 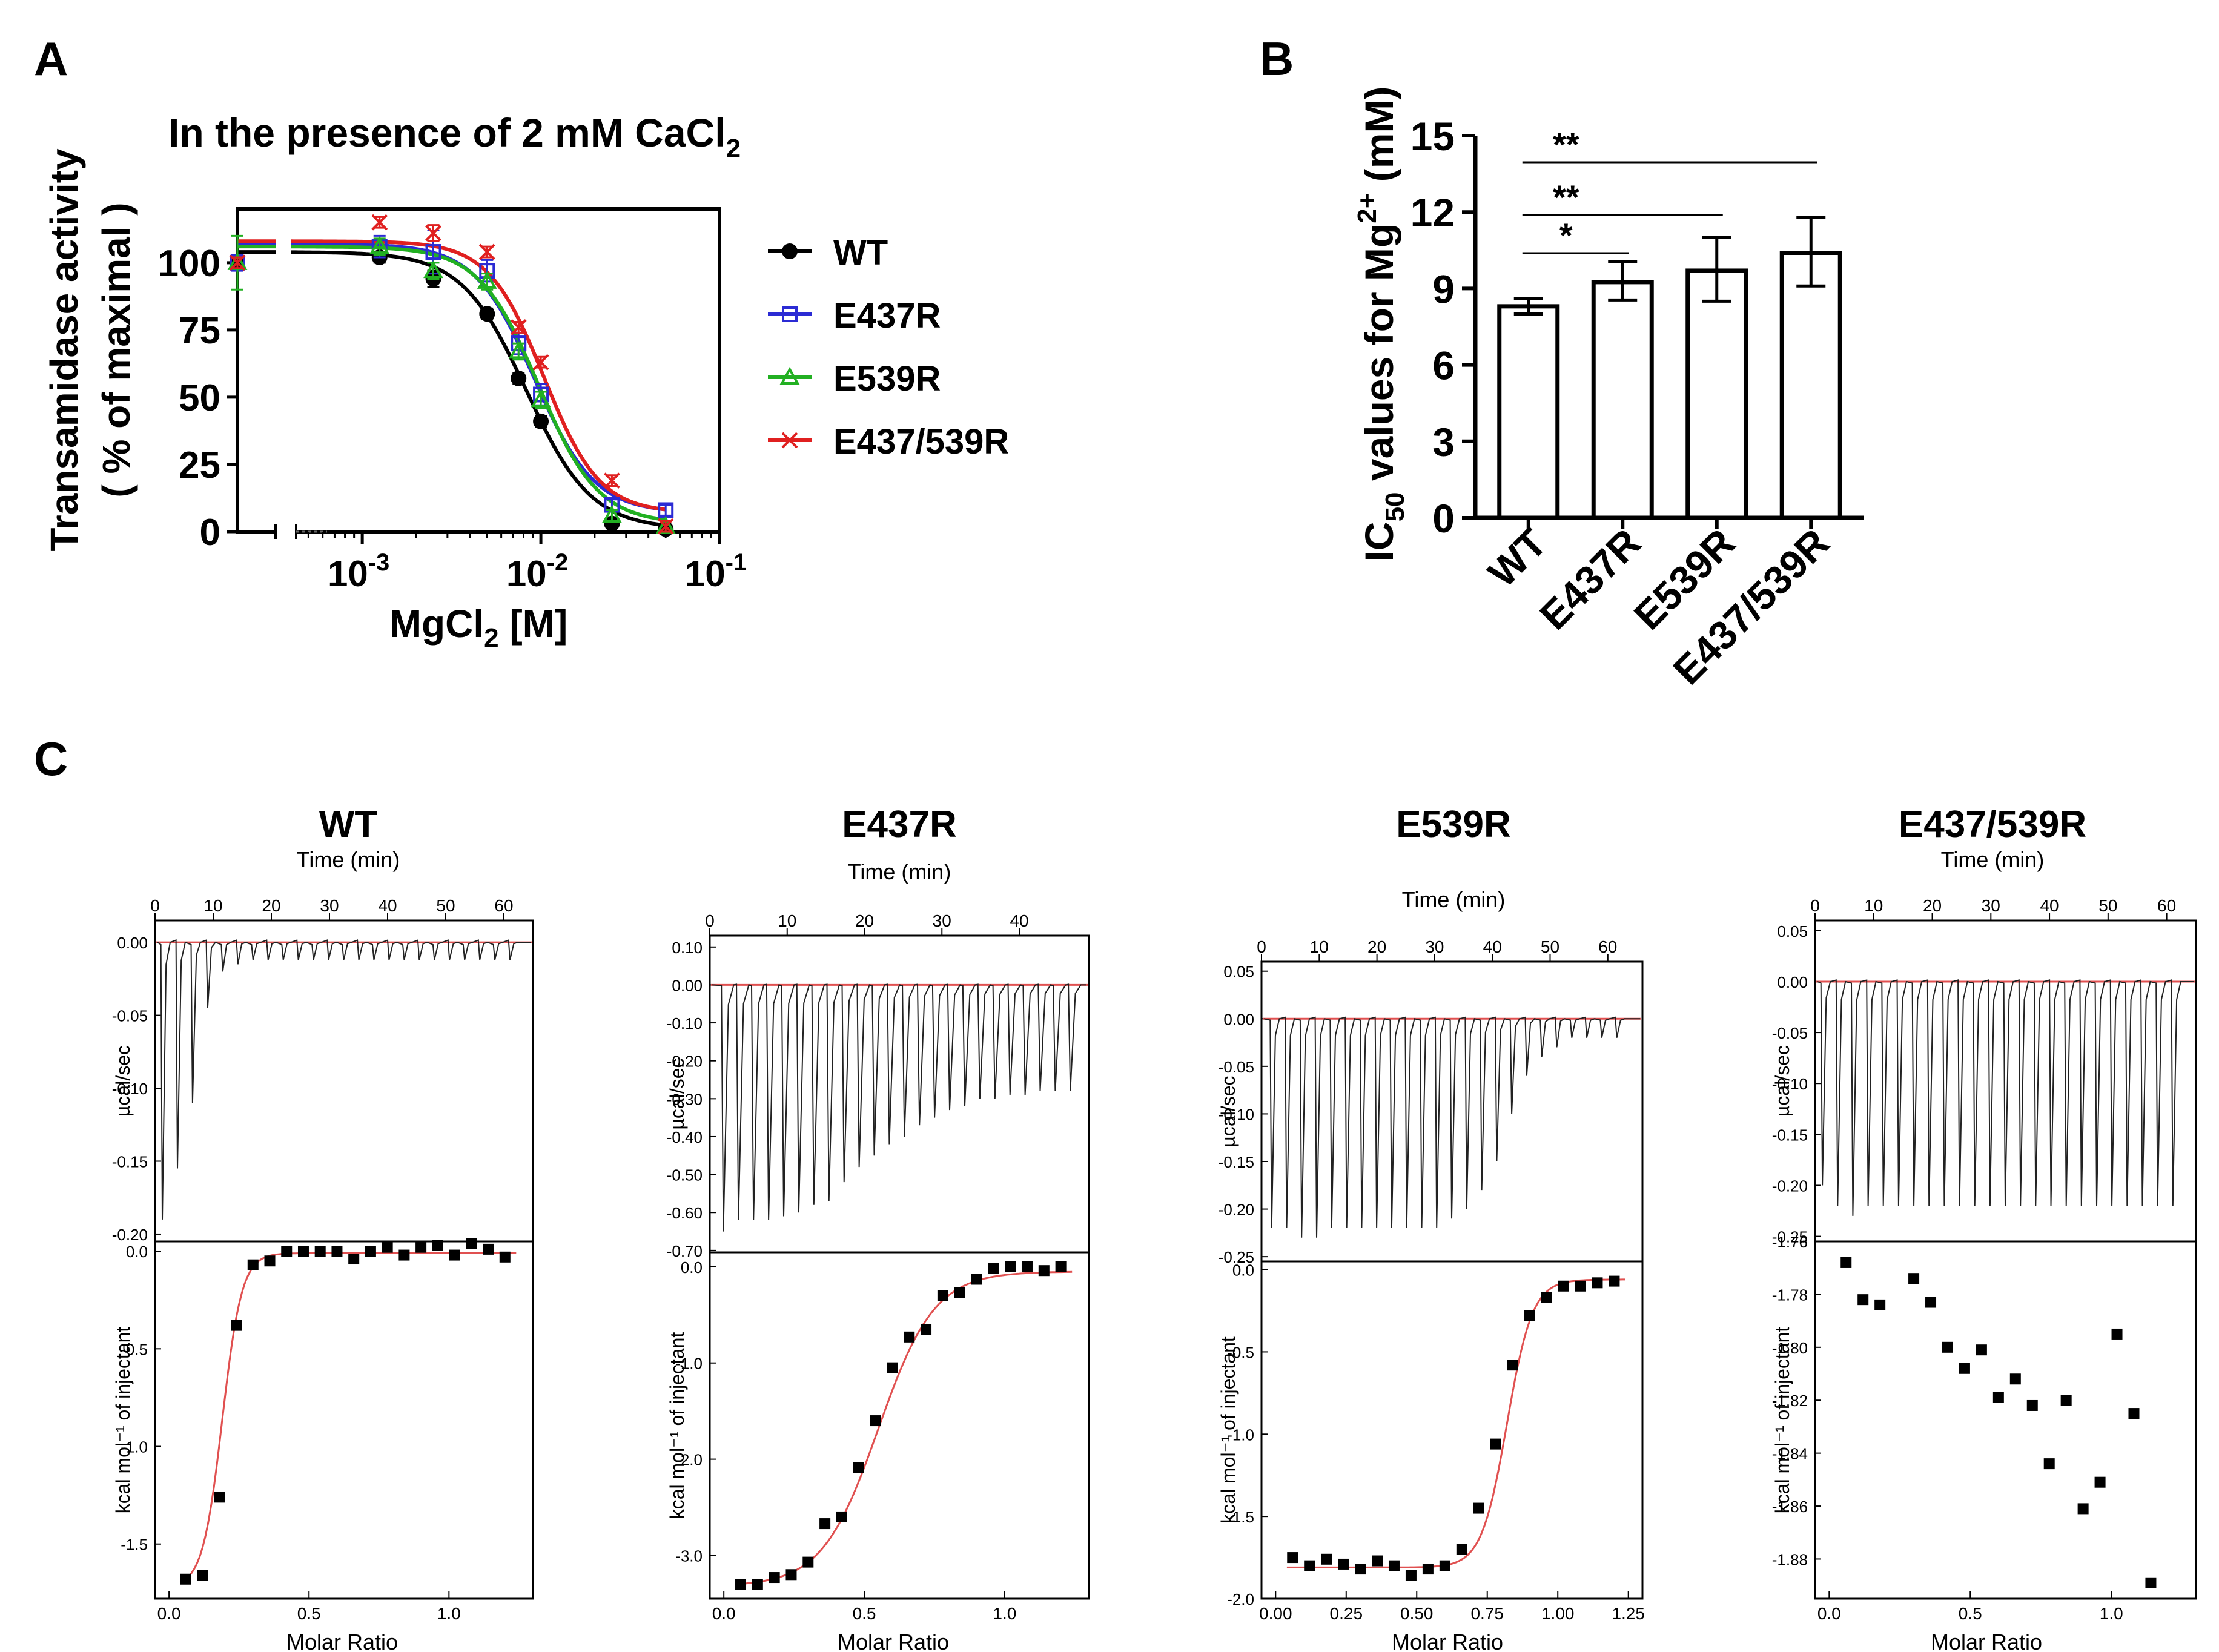 I want to click on itc-enthalpy-tick-label: -1.5, so click(x=1241, y=1517).